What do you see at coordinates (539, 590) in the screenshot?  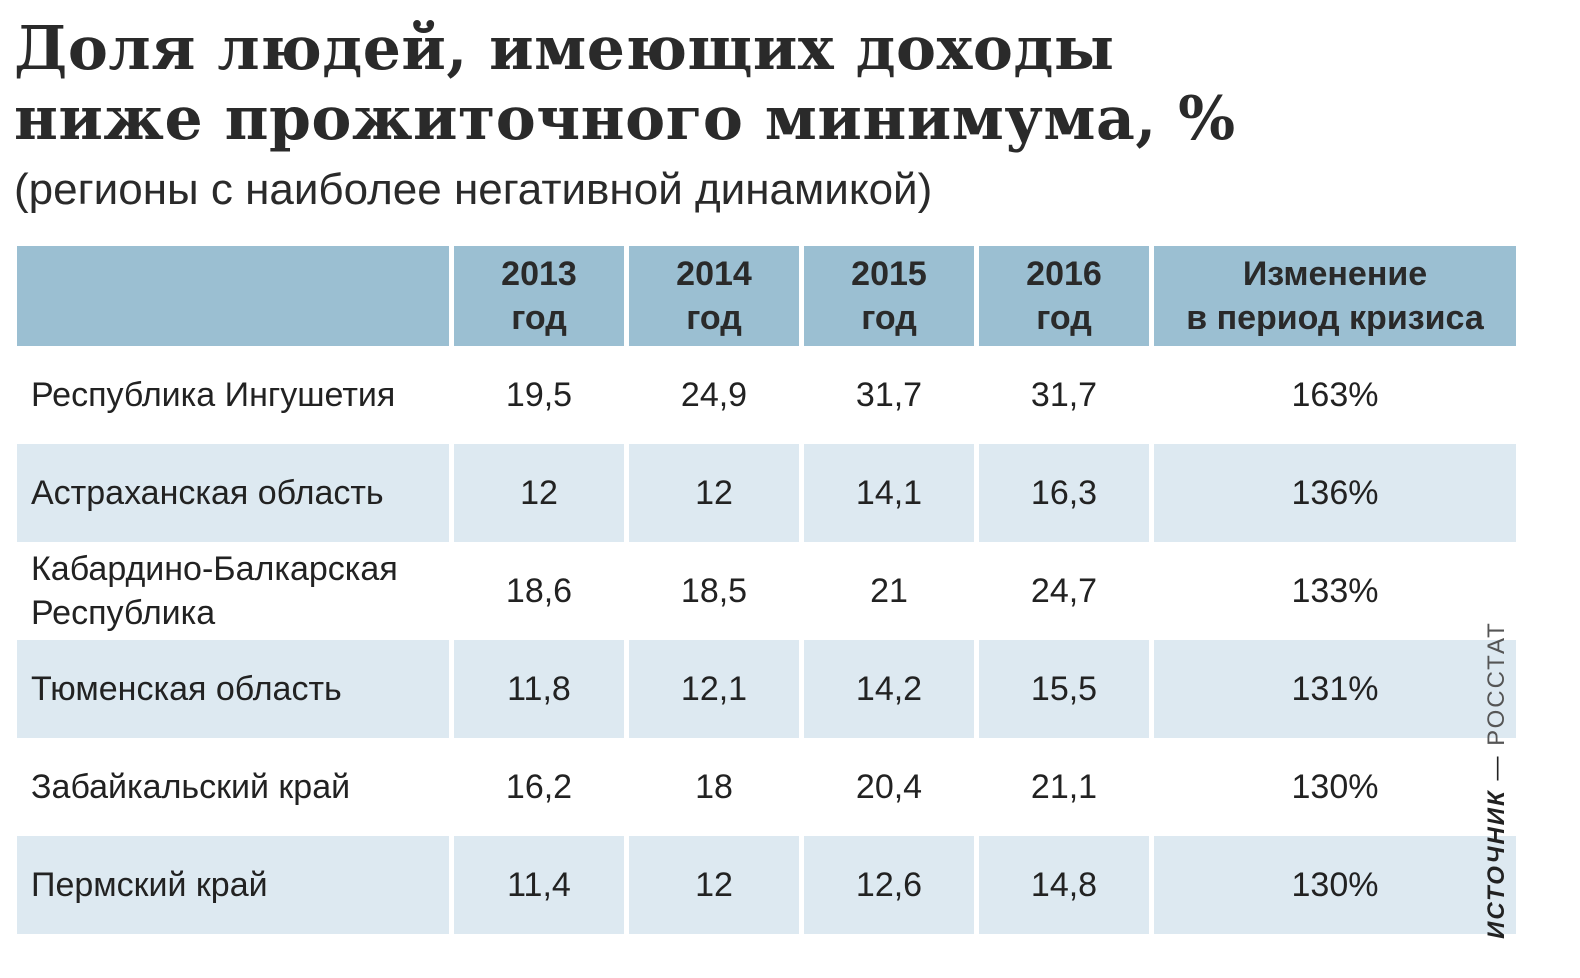 I see `value-cell-2013: 18,6` at bounding box center [539, 590].